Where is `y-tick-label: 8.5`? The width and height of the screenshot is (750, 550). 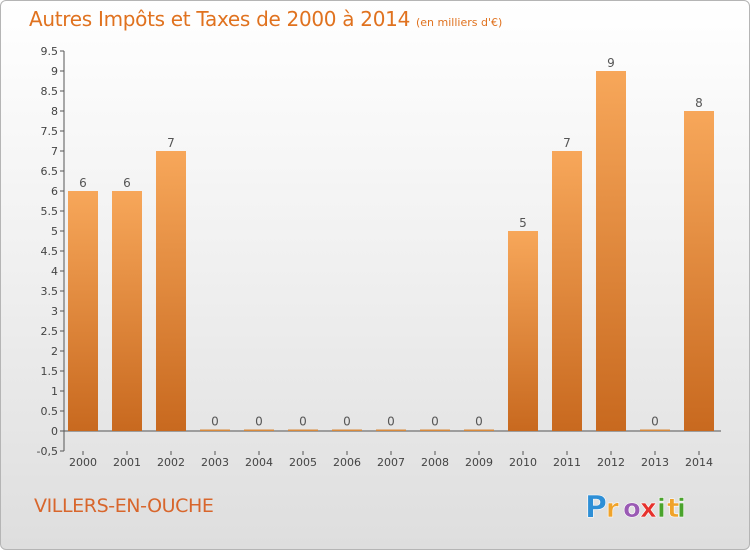 y-tick-label: 8.5 is located at coordinates (50, 91).